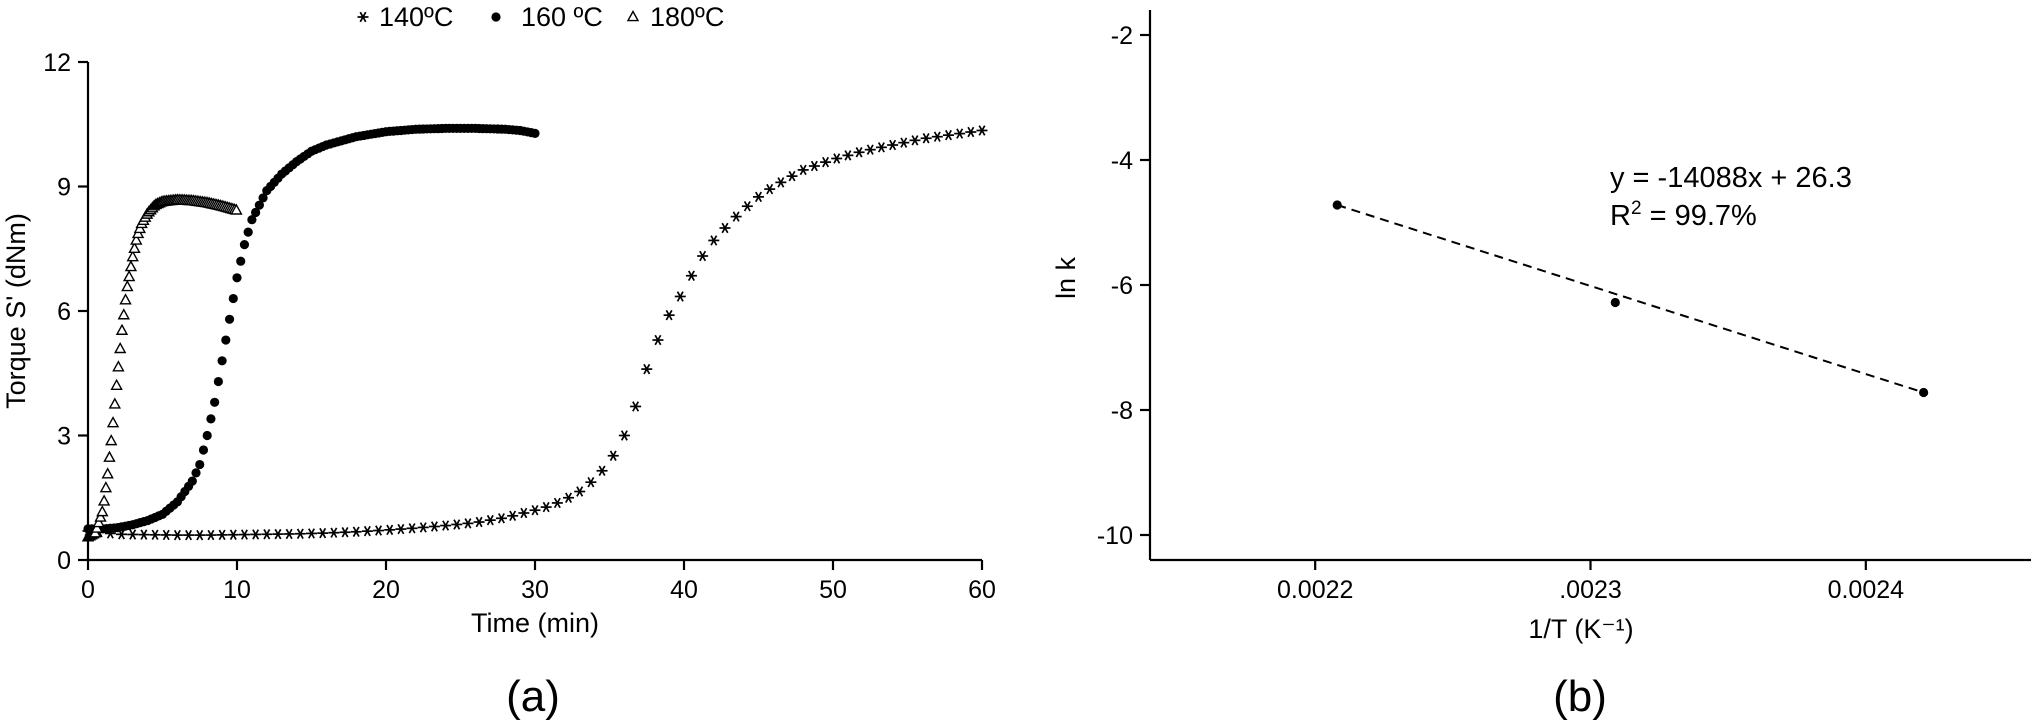 The height and width of the screenshot is (724, 2031). I want to click on panel-b-y-tick-label: -8, so click(1122, 411).